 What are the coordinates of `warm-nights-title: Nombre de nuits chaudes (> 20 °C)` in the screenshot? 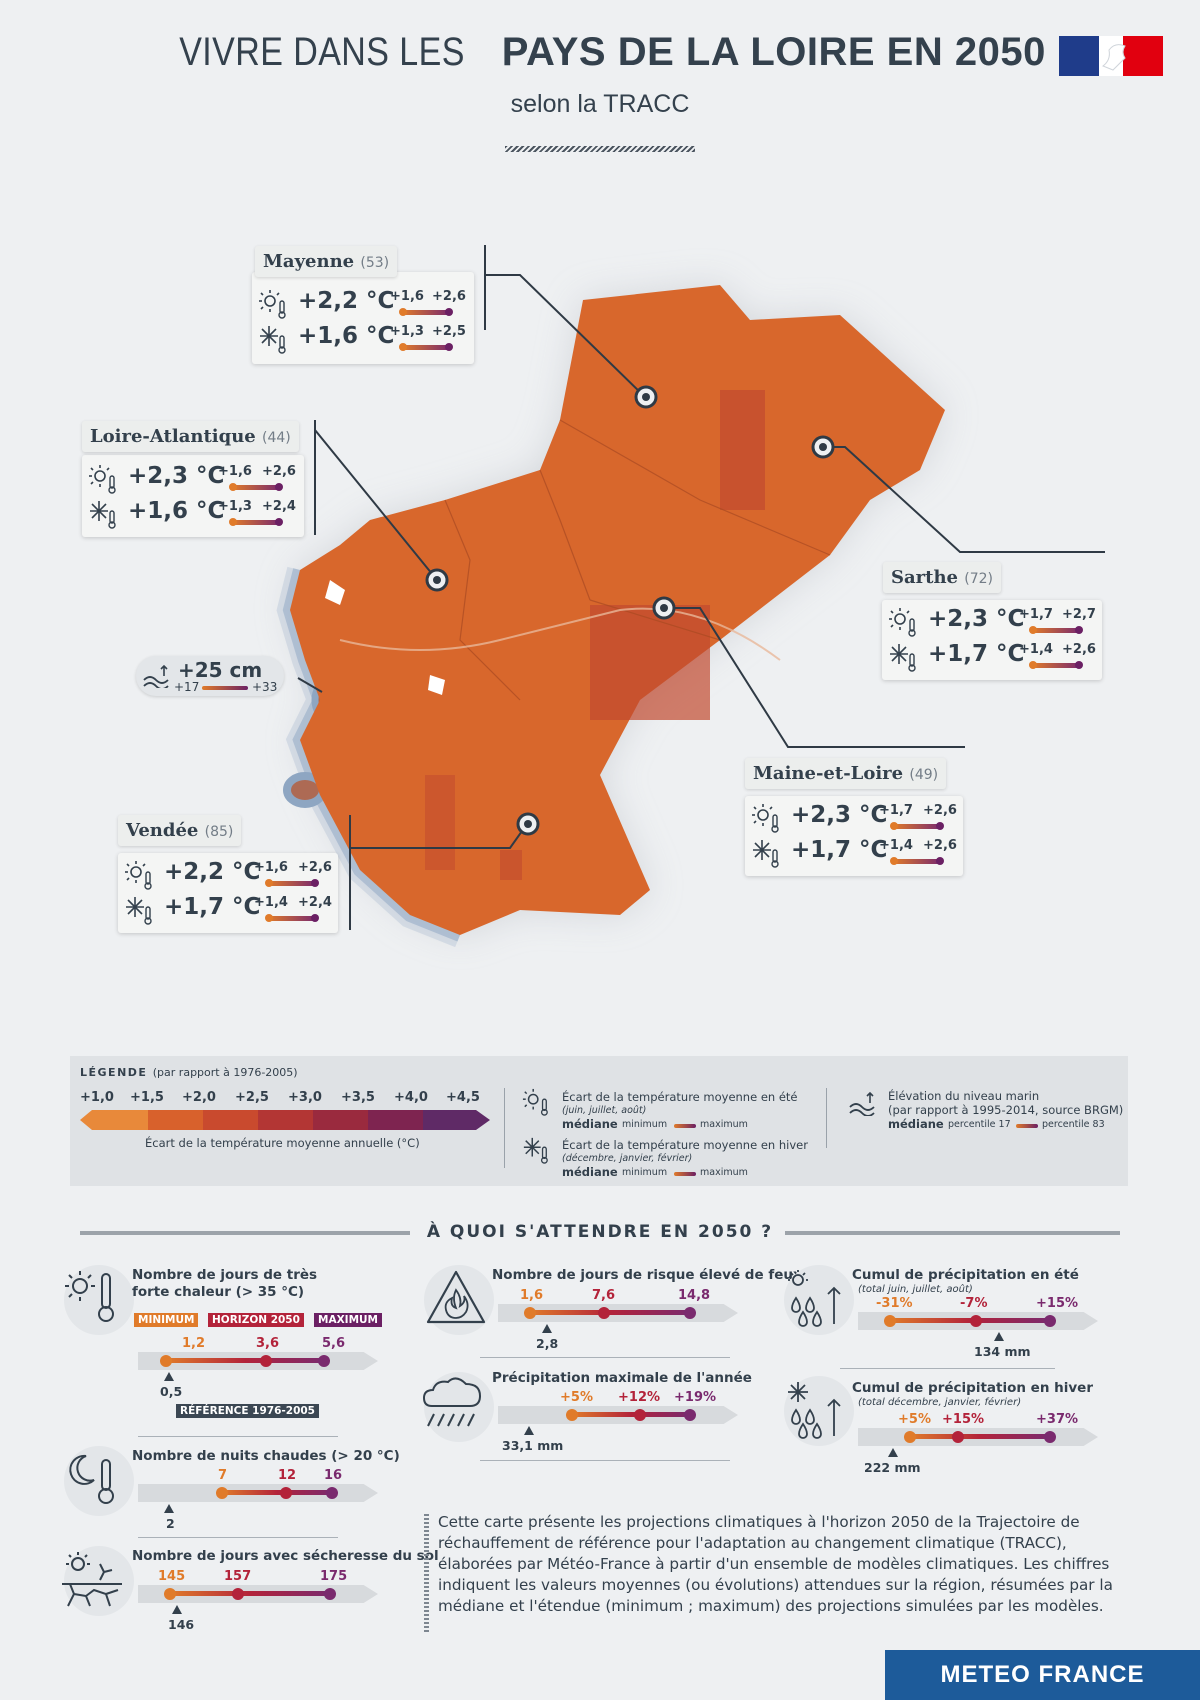 It's located at (266, 1456).